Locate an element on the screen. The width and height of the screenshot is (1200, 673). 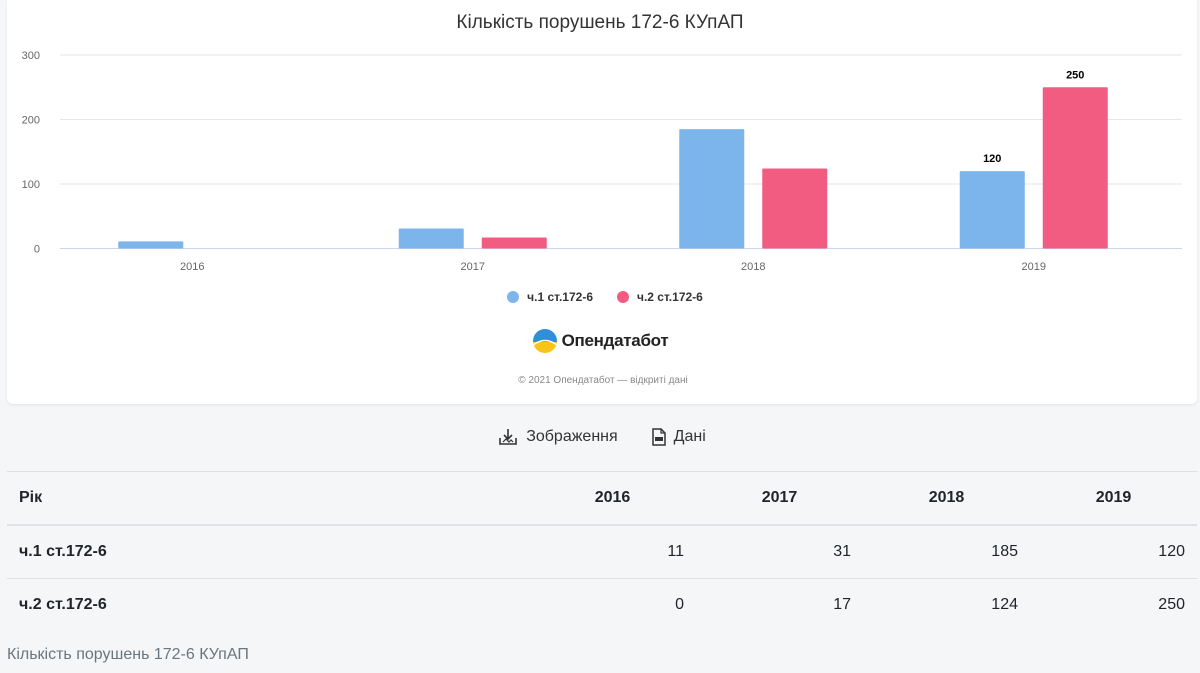
data-label: 250 is located at coordinates (1075, 75).